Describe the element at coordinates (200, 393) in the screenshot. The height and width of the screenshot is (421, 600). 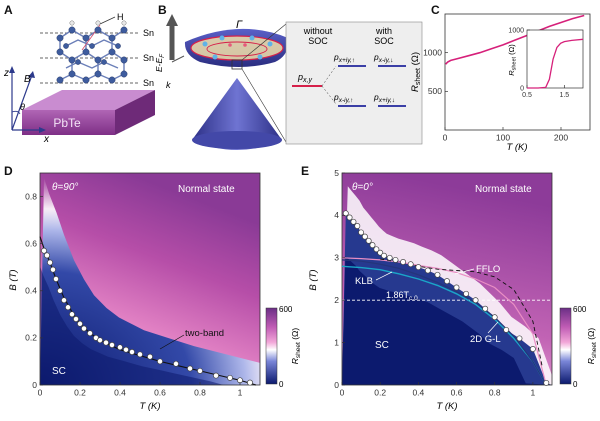
I see `d-xtick-label: 0.8` at that location.